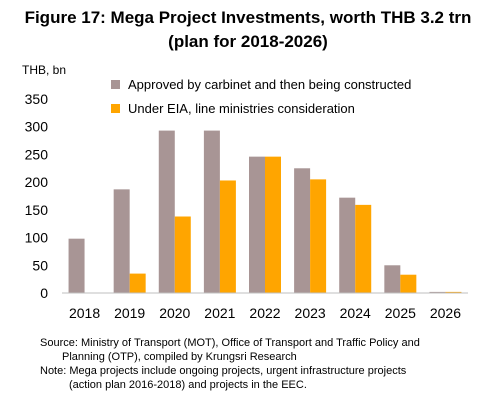 Image resolution: width=496 pixels, height=404 pixels. Describe the element at coordinates (347, 245) in the screenshot. I see `bar-approved-2024` at that location.